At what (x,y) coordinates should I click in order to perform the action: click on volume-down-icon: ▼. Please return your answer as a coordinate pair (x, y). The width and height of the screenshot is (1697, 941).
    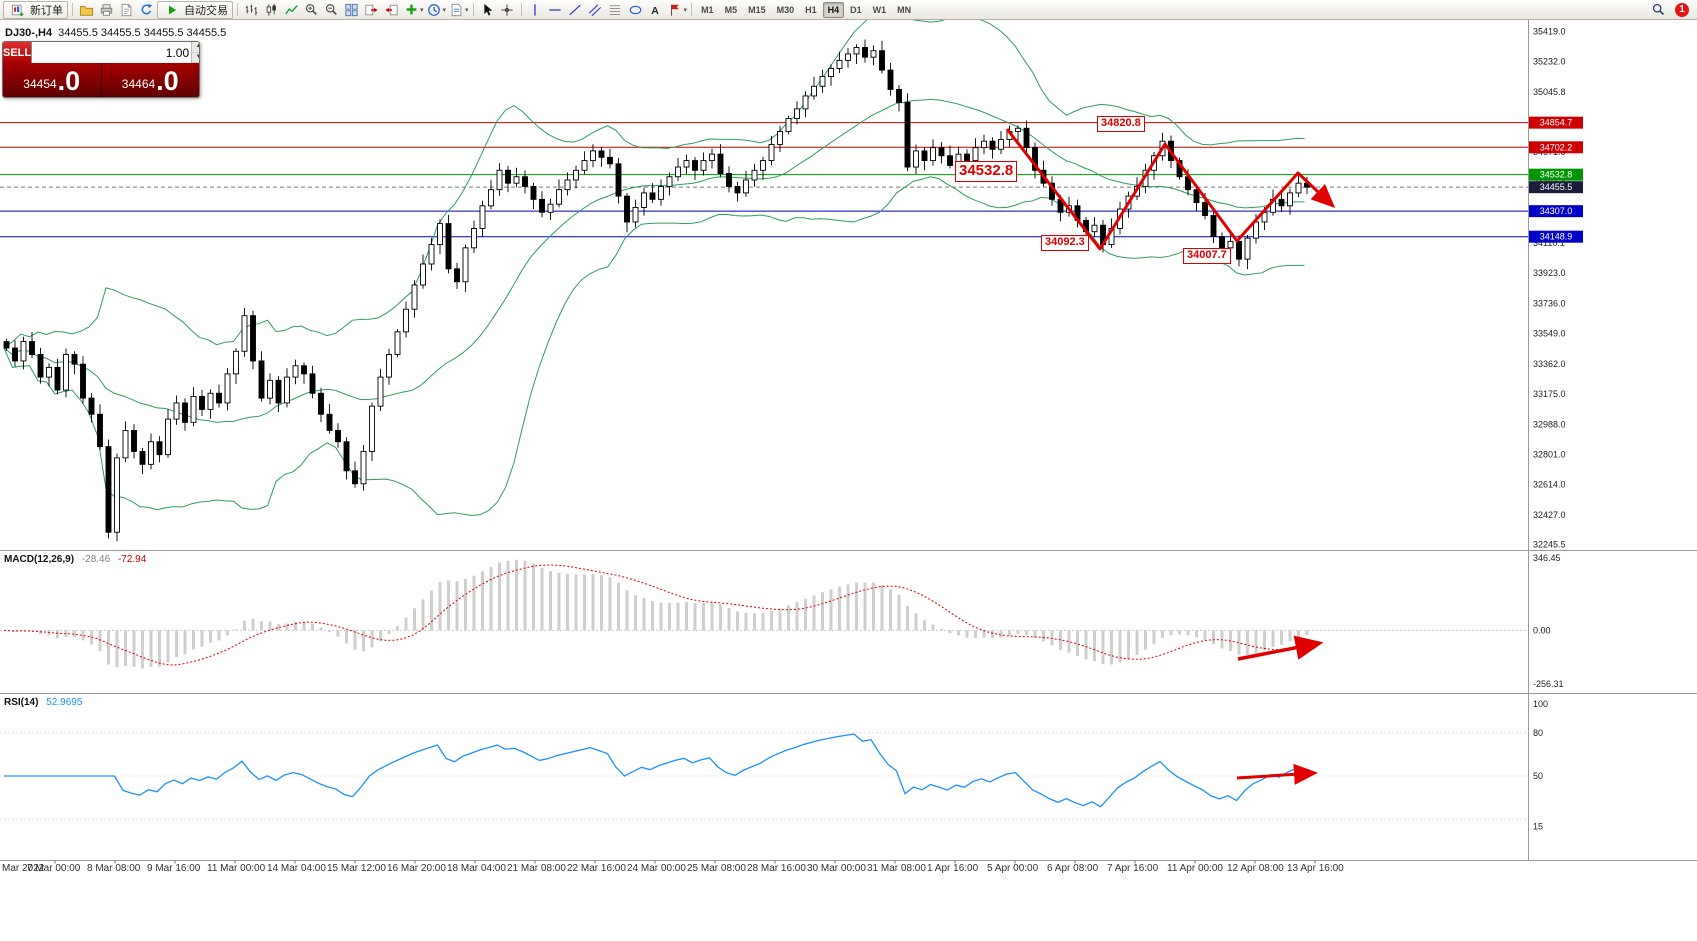
    Looking at the image, I should click on (195, 57).